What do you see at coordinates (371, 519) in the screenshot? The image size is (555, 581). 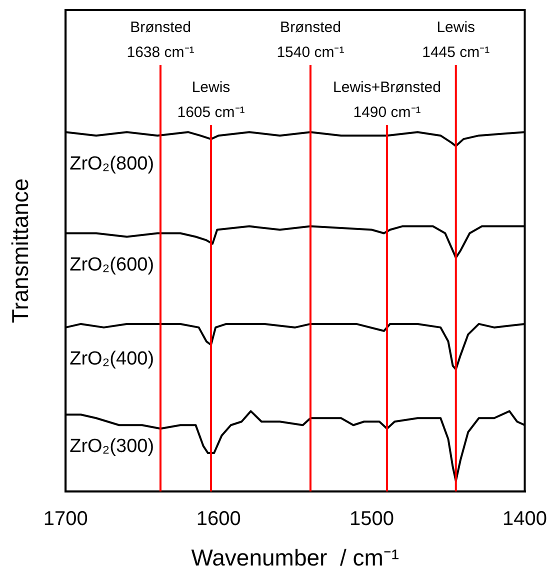 I see `x-tick-label: 1500` at bounding box center [371, 519].